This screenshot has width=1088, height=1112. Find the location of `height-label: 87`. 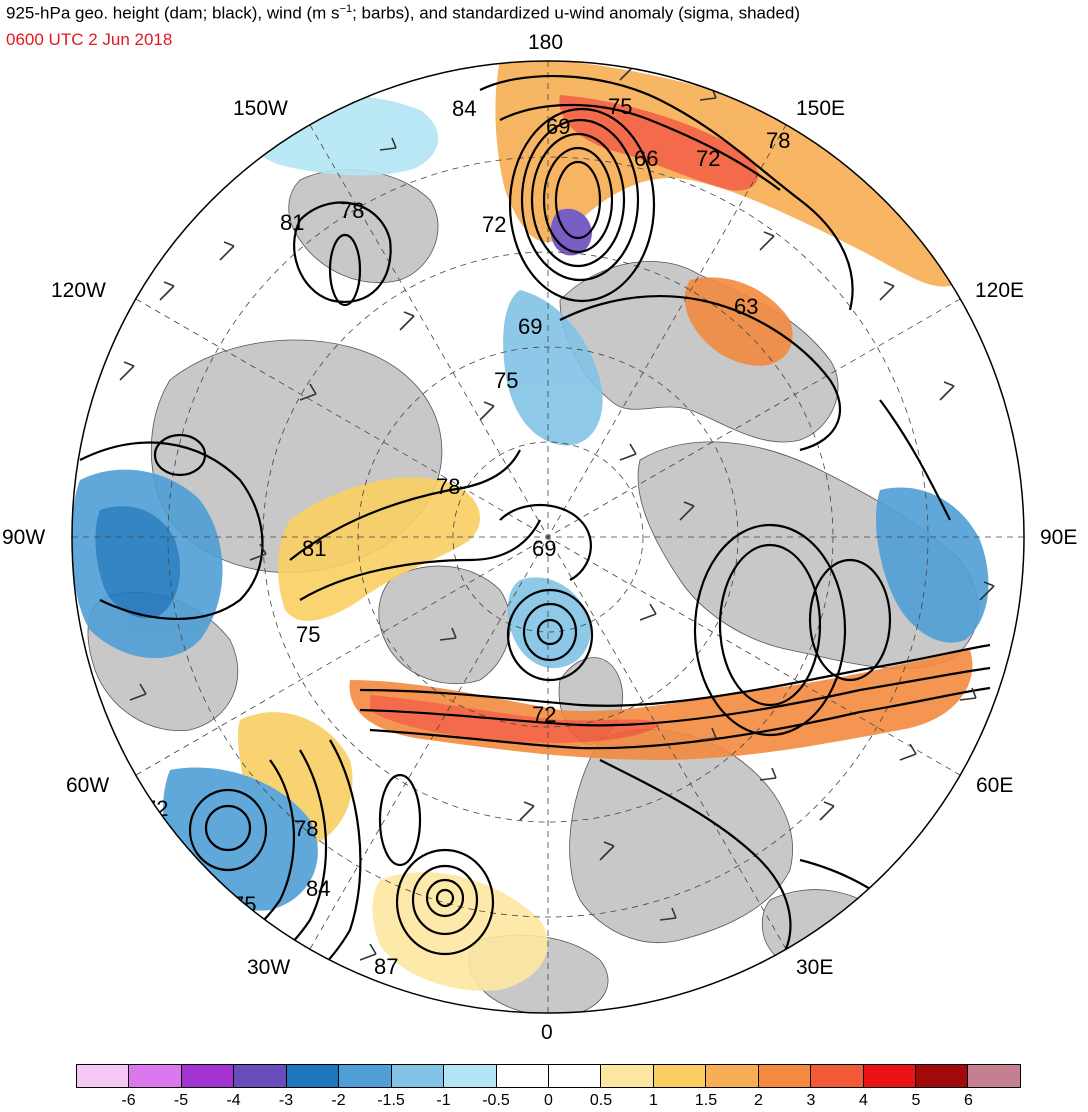

height-label: 87 is located at coordinates (386, 966).